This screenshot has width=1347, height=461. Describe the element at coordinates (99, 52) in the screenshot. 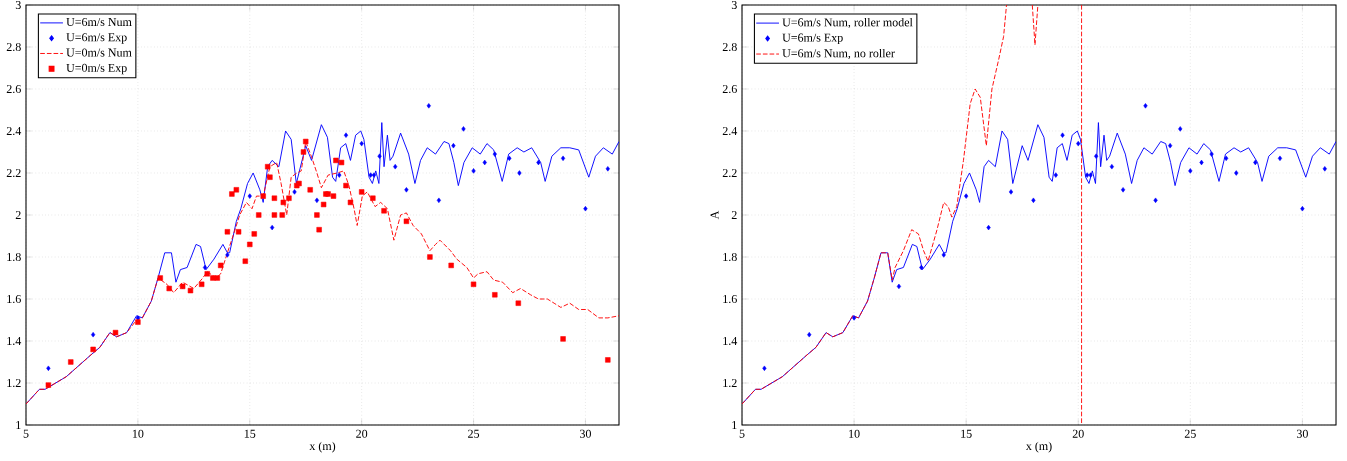

I see `legend-label: U=0m/s Num` at that location.